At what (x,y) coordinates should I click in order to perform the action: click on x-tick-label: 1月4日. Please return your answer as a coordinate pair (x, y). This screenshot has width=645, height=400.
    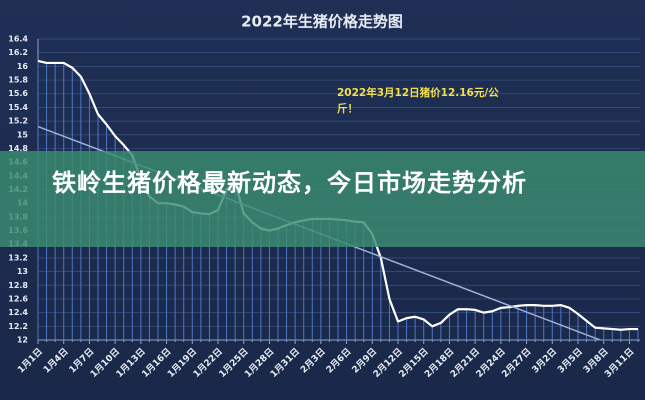
    Looking at the image, I should click on (55, 360).